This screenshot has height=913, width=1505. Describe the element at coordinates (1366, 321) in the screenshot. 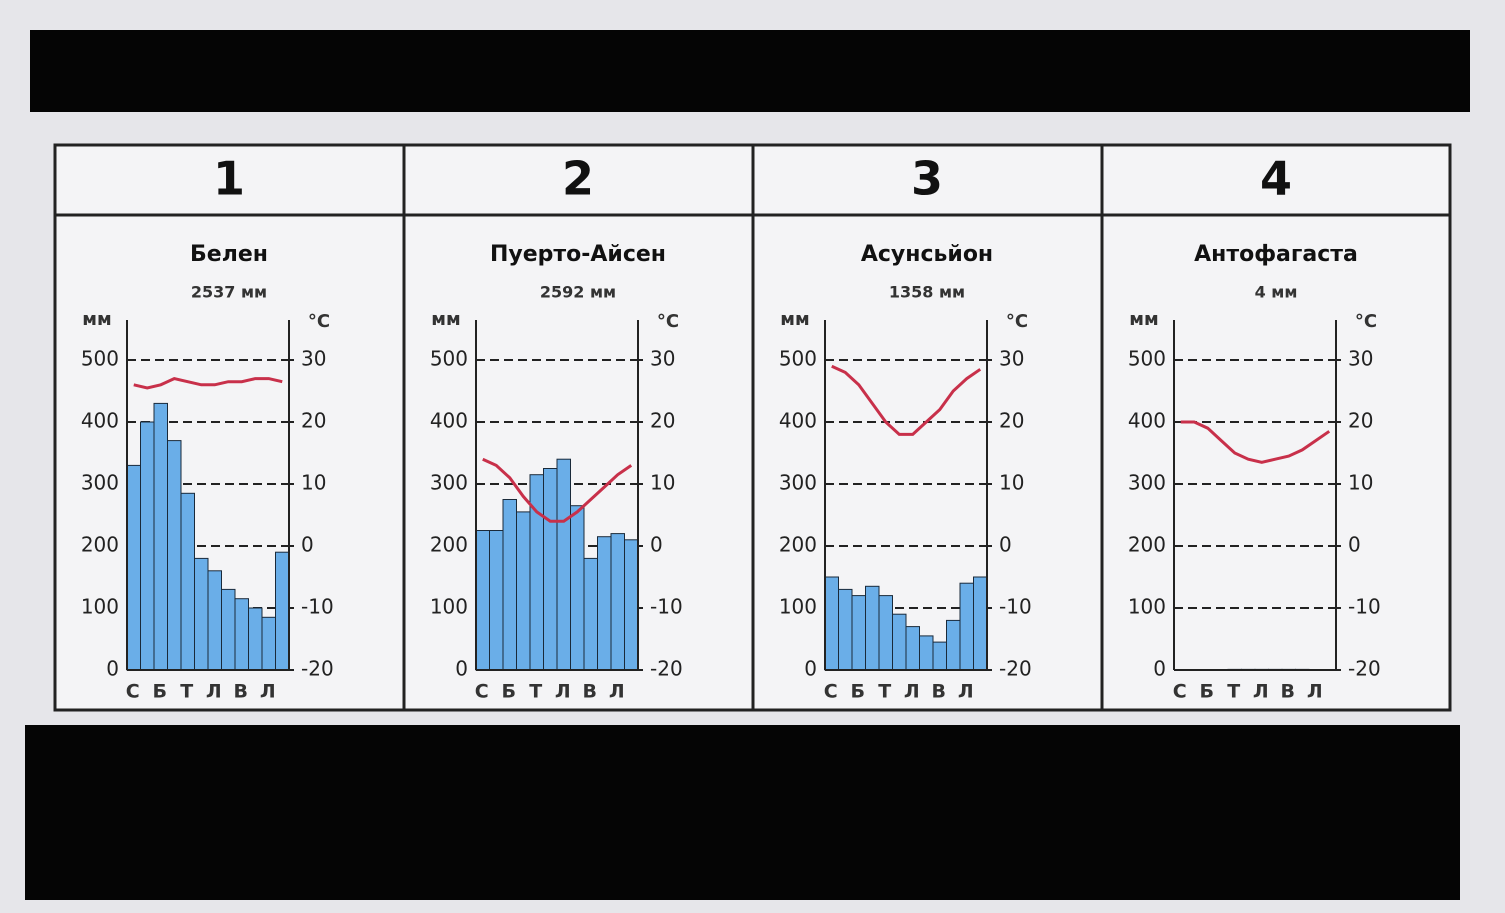

I see `y2-axis-label: °C` at that location.